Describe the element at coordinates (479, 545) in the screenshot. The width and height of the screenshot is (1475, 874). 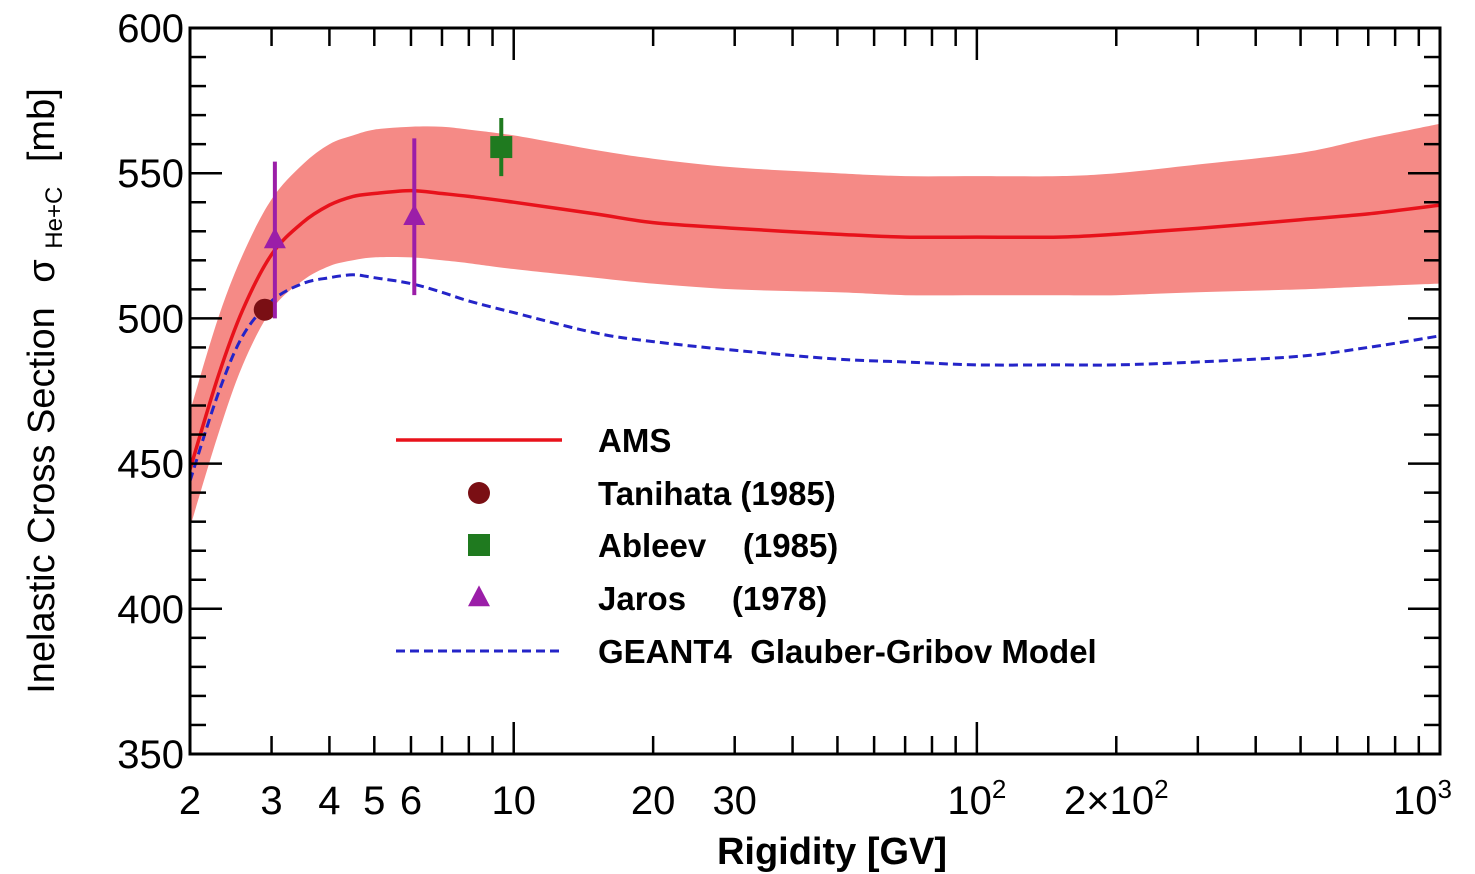
I see `legend-swatch-ableev-1985` at that location.